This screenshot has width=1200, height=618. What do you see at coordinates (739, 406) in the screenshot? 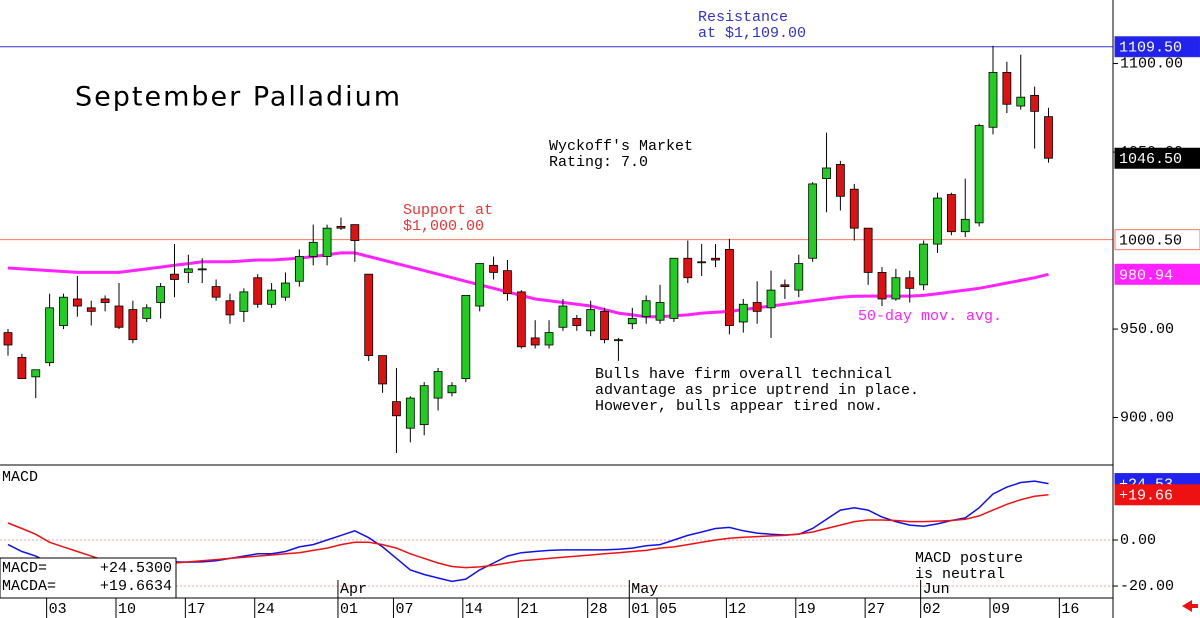
I see `annotation: However, bulls appear tired now.` at bounding box center [739, 406].